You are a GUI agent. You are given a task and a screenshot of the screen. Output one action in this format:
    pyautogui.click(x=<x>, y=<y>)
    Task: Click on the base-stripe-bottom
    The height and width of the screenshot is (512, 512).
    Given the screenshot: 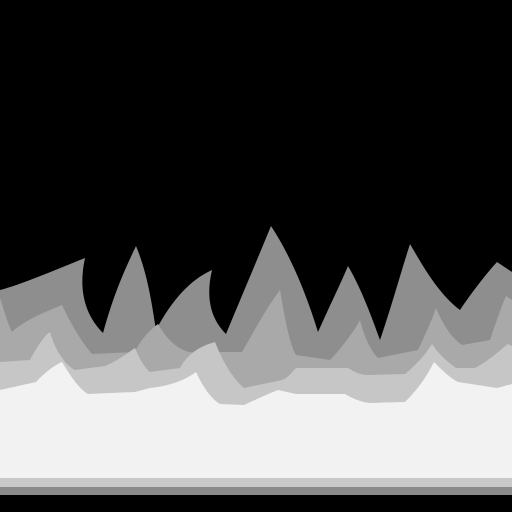 What is the action you would take?
    pyautogui.click(x=256, y=503)
    